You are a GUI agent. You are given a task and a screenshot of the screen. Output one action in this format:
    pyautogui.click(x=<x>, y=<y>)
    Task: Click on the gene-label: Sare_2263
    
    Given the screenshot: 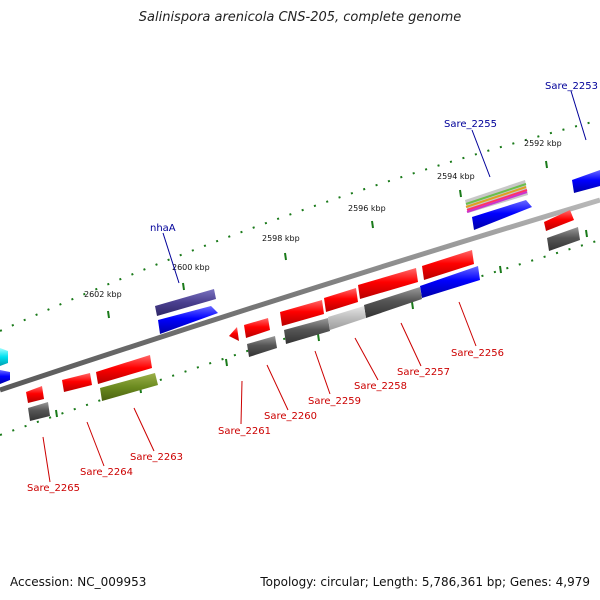 What is the action you would take?
    pyautogui.click(x=156, y=457)
    